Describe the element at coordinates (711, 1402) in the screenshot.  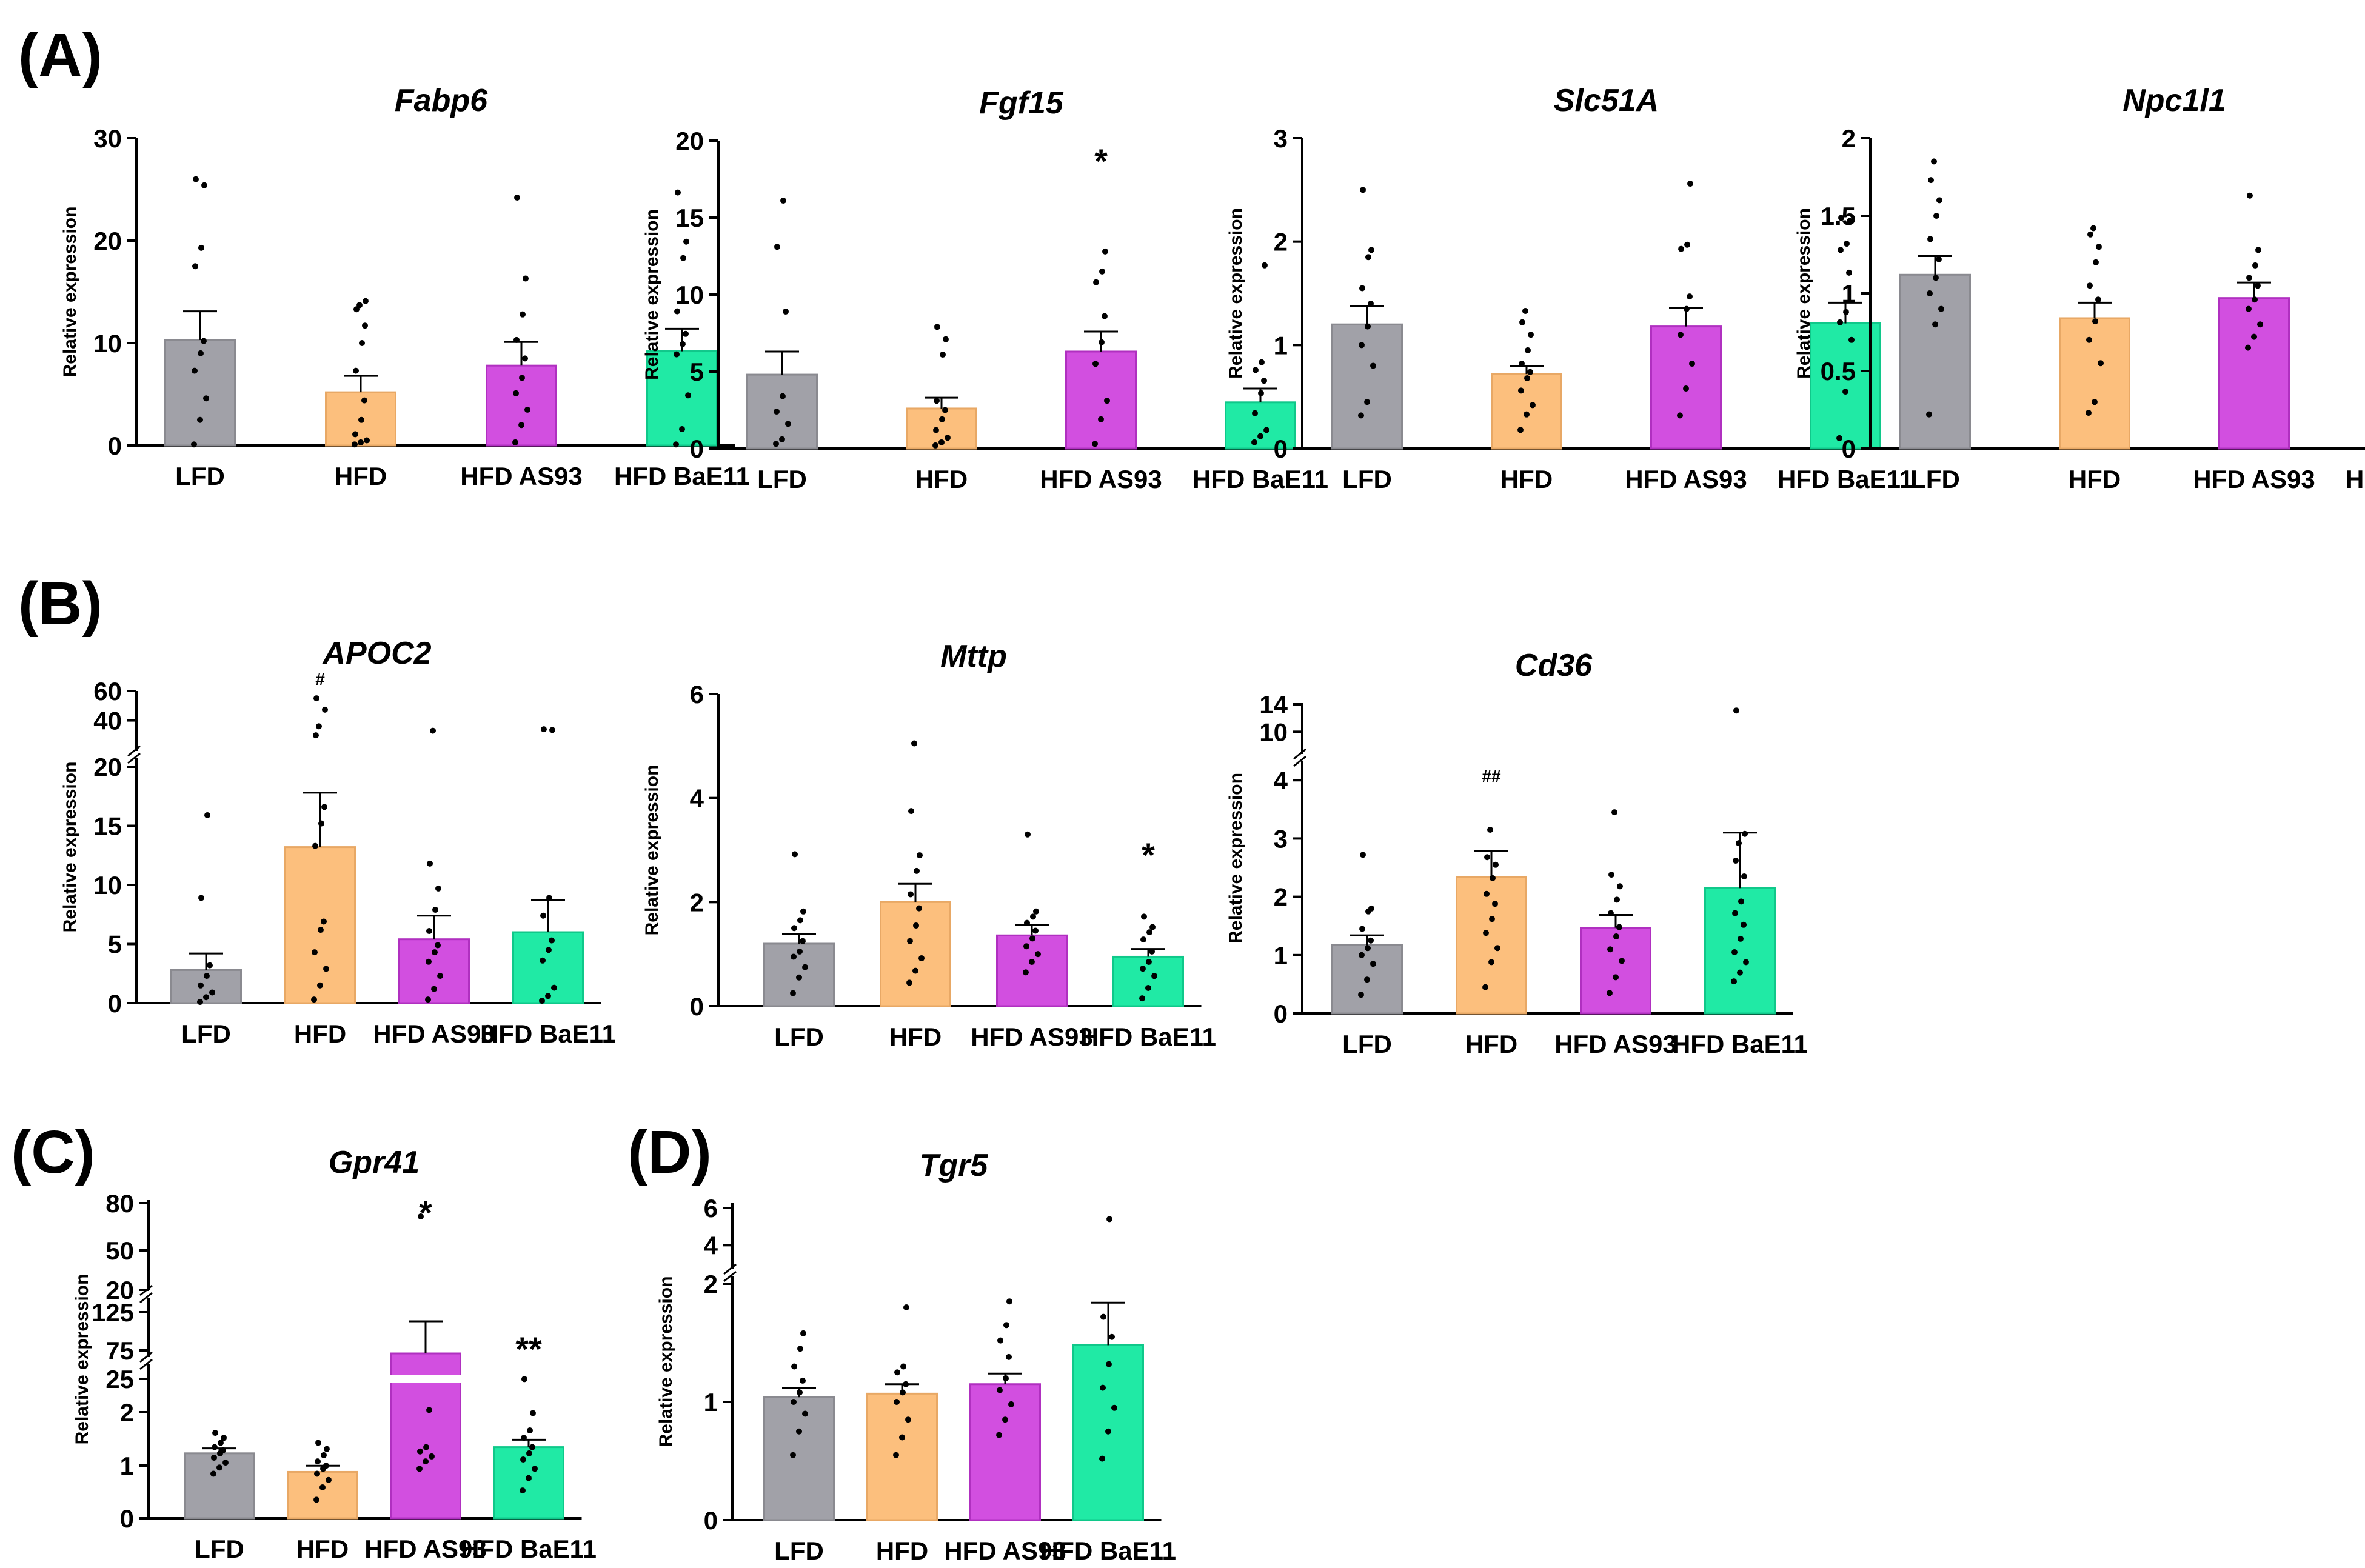
I see `y-tick-label: 1` at that location.